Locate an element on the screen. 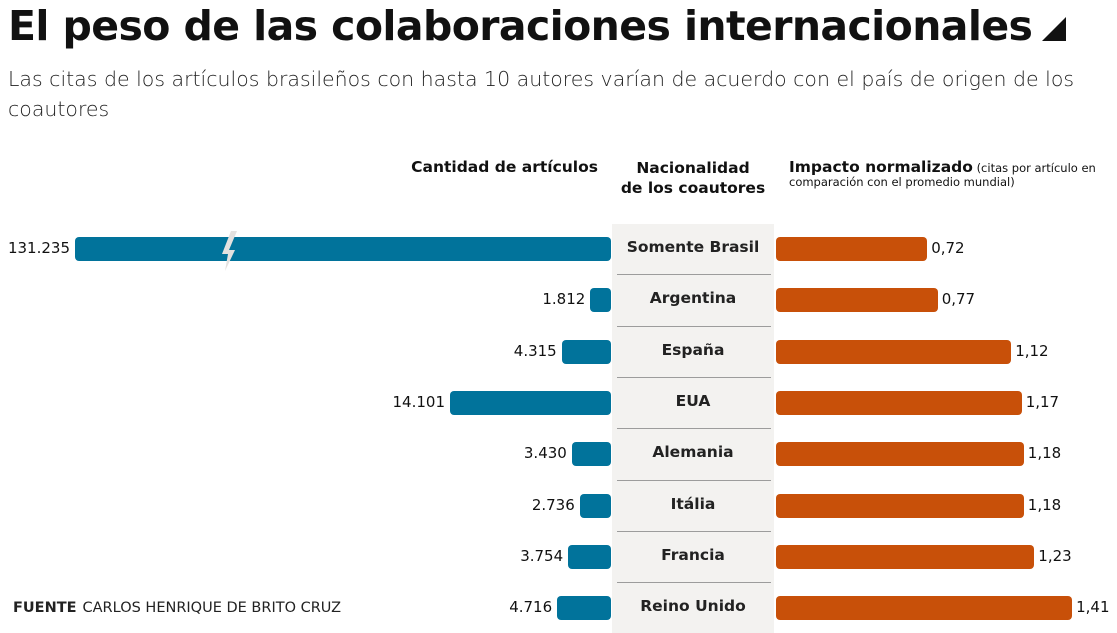  impact-value-label: 0,72 is located at coordinates (948, 248).